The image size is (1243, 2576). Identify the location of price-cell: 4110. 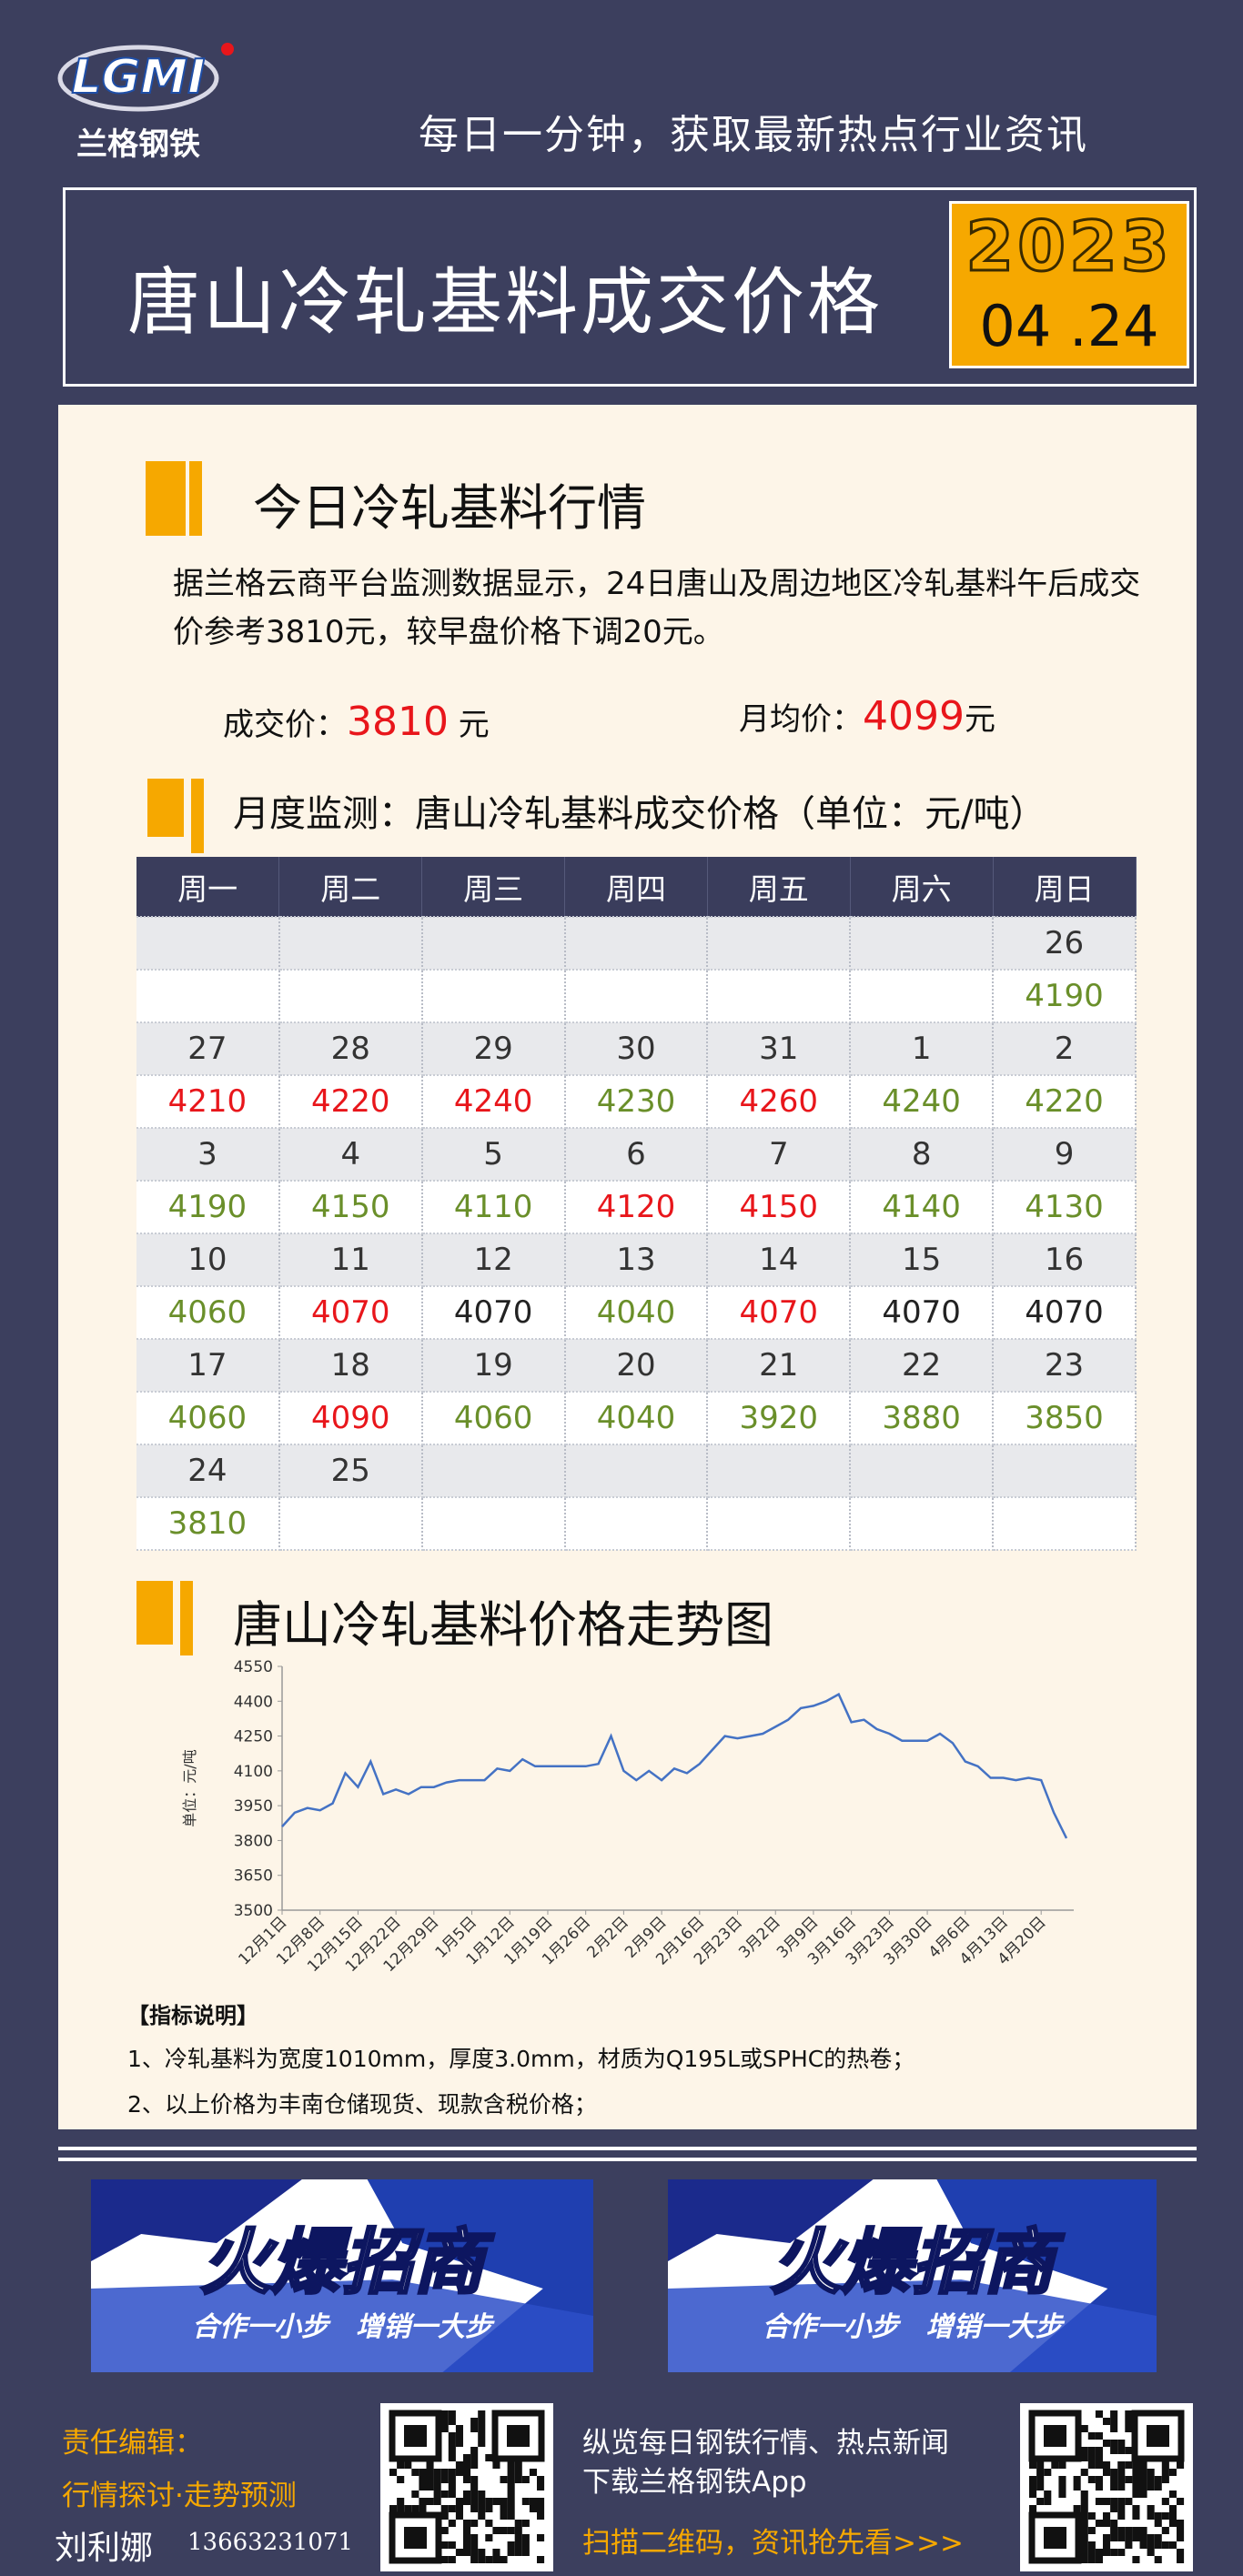
(493, 1207).